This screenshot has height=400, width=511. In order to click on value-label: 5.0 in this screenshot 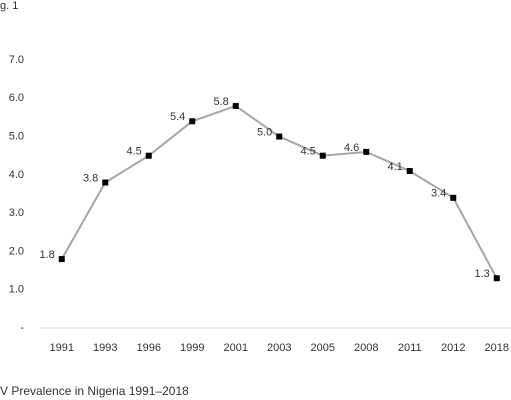, I will do `click(264, 132)`.